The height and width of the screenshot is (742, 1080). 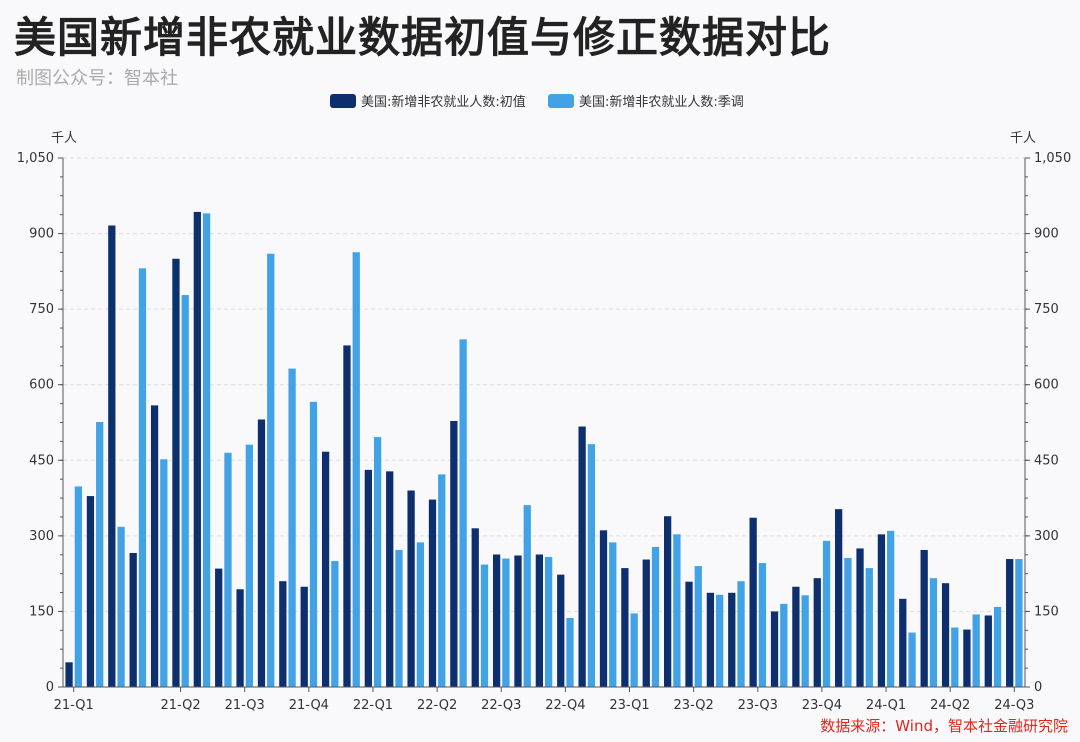 I want to click on legend: 美国:新增非农就业人数:初值 美国:新增非农就业人数:季调, so click(x=537, y=102).